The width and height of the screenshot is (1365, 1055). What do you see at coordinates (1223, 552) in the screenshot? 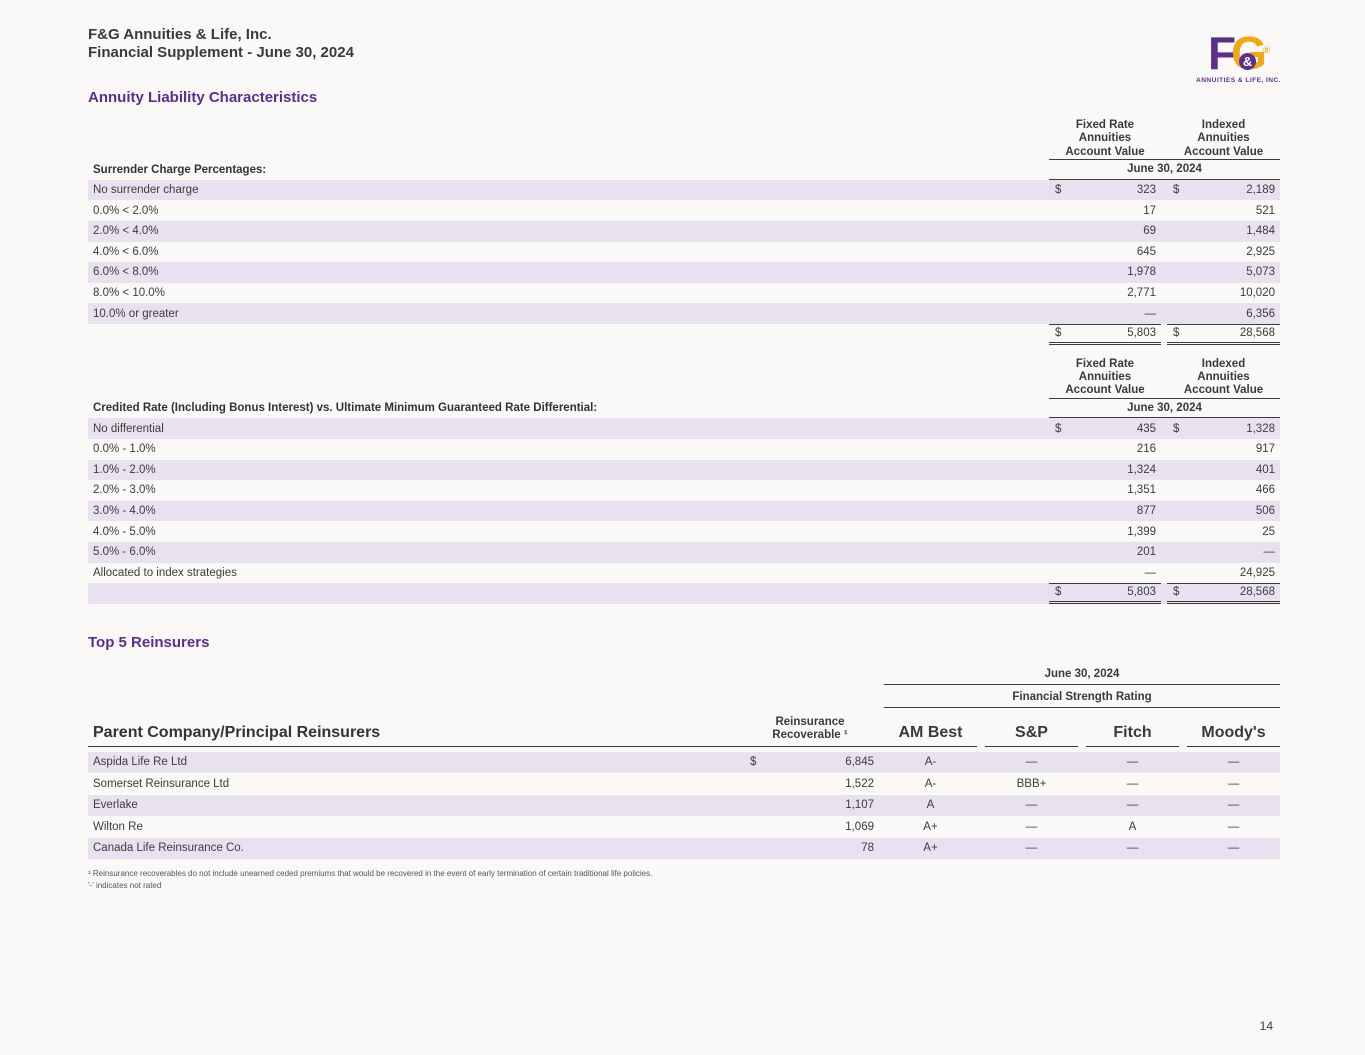
I see `indexed-value: —` at bounding box center [1223, 552].